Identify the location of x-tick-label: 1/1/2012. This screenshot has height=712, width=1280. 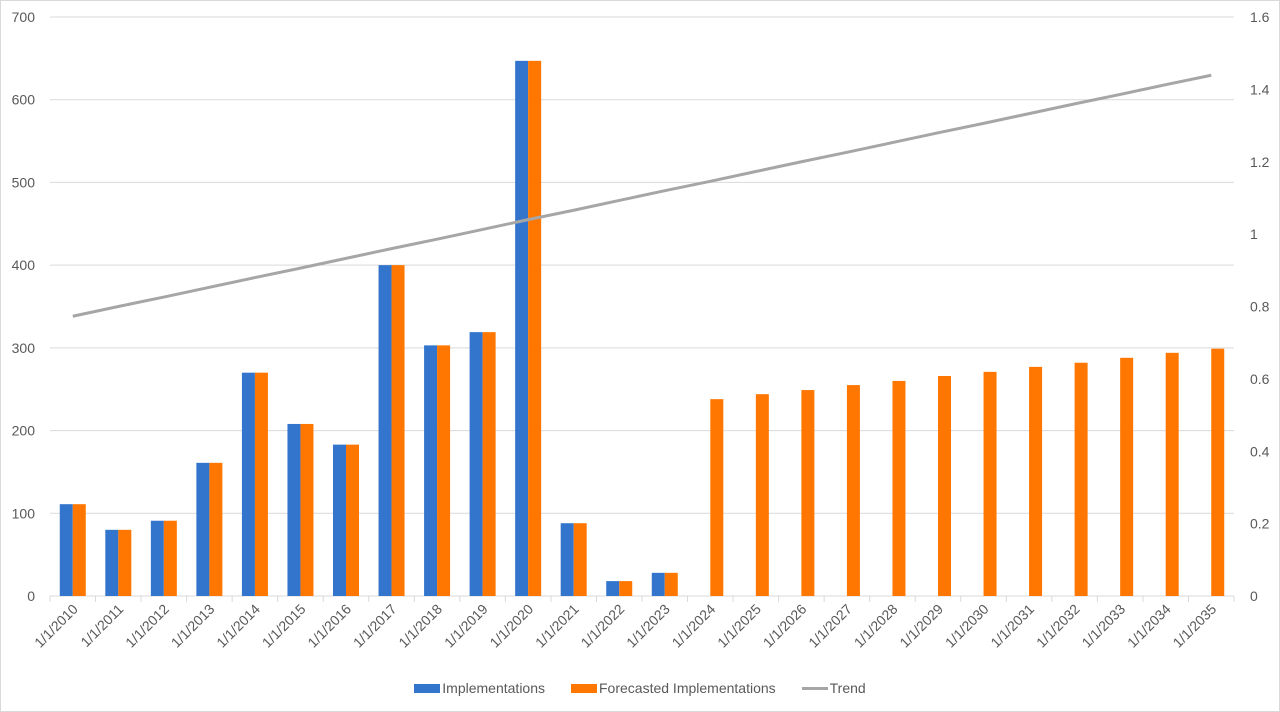
(147, 626).